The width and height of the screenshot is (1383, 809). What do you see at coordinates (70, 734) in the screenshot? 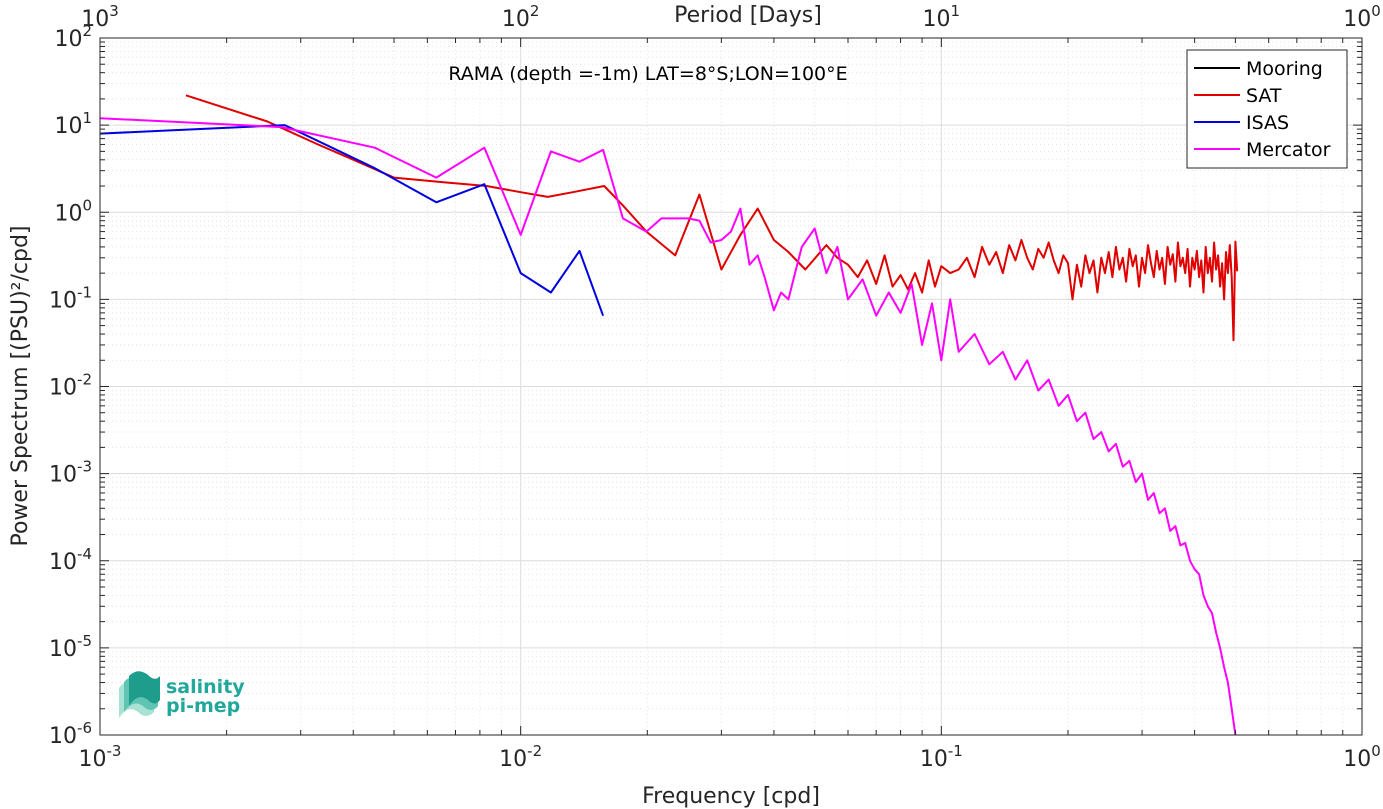
I see `y-tick-label: 10⁻⁶` at bounding box center [70, 734].